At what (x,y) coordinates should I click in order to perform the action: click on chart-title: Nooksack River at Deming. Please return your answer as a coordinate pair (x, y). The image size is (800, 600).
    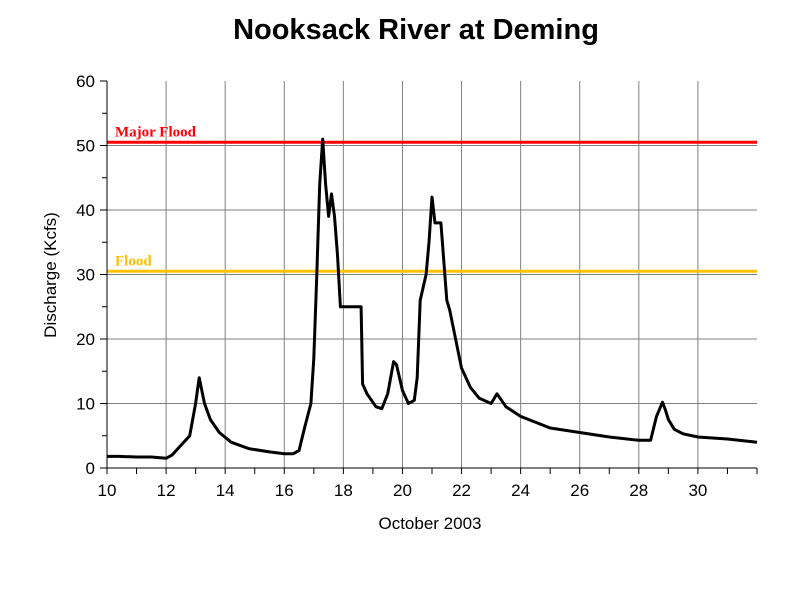
    Looking at the image, I should click on (416, 30).